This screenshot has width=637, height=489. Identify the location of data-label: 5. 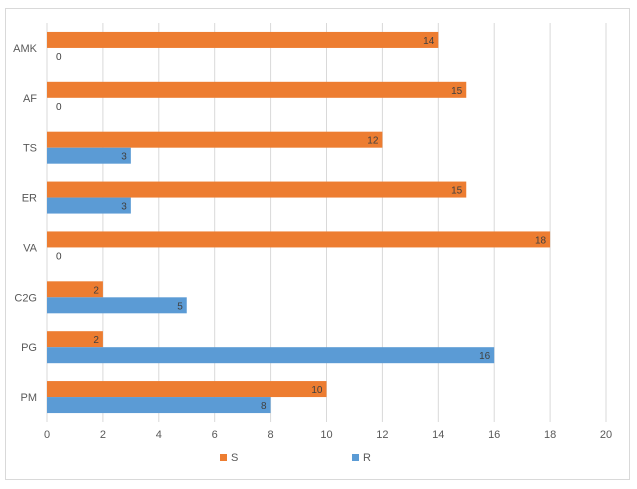
(180, 306).